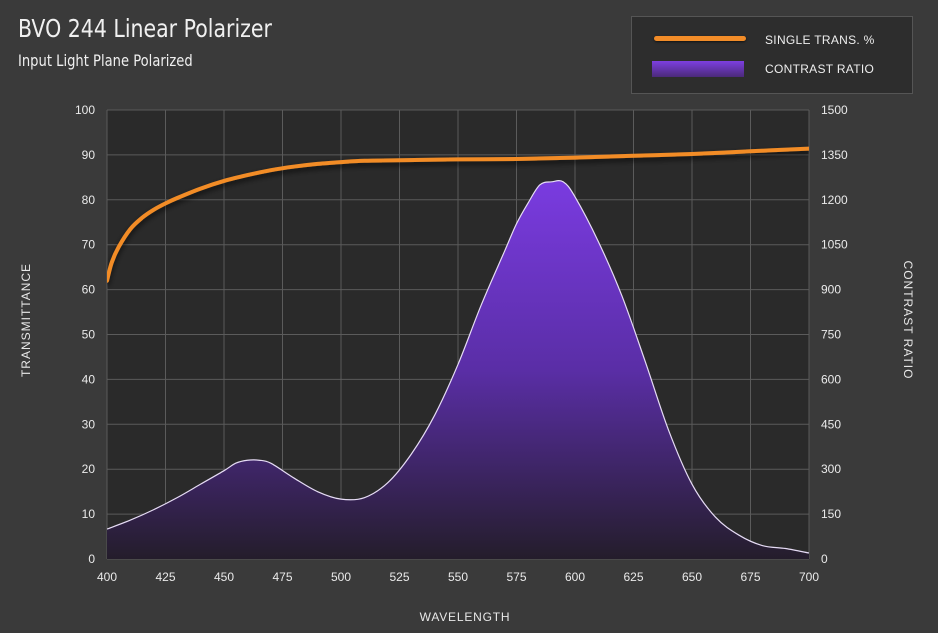 The height and width of the screenshot is (633, 938). I want to click on x-tick-label: 700, so click(809, 577).